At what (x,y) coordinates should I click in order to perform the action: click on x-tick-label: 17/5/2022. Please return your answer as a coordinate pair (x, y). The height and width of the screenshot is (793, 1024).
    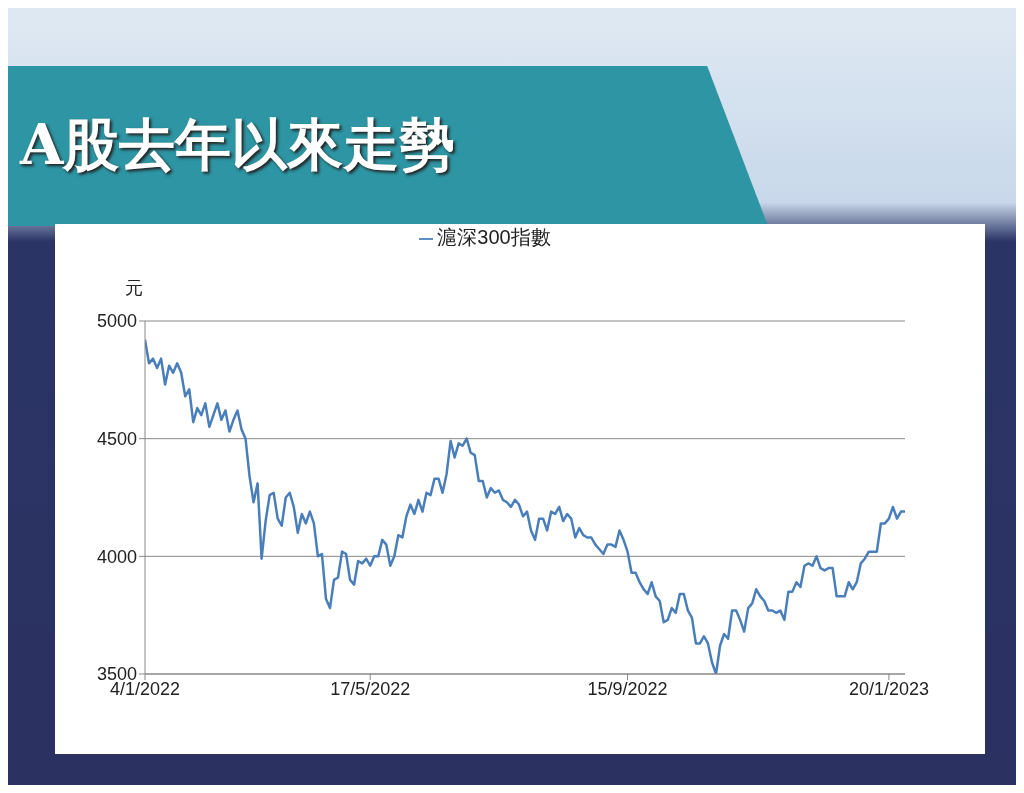
    Looking at the image, I should click on (370, 688).